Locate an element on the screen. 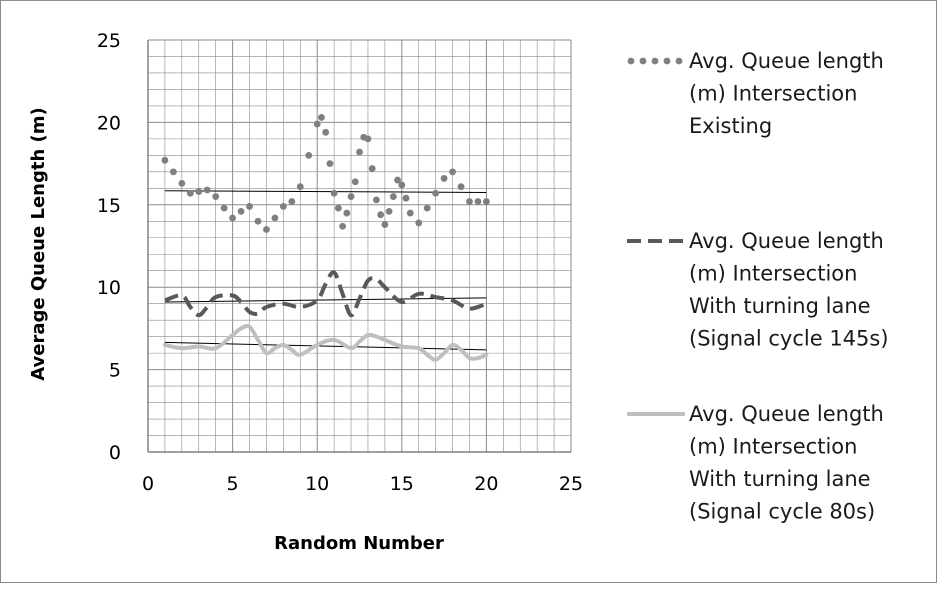 The image size is (940, 589). x-tick-label: 20 is located at coordinates (486, 484).